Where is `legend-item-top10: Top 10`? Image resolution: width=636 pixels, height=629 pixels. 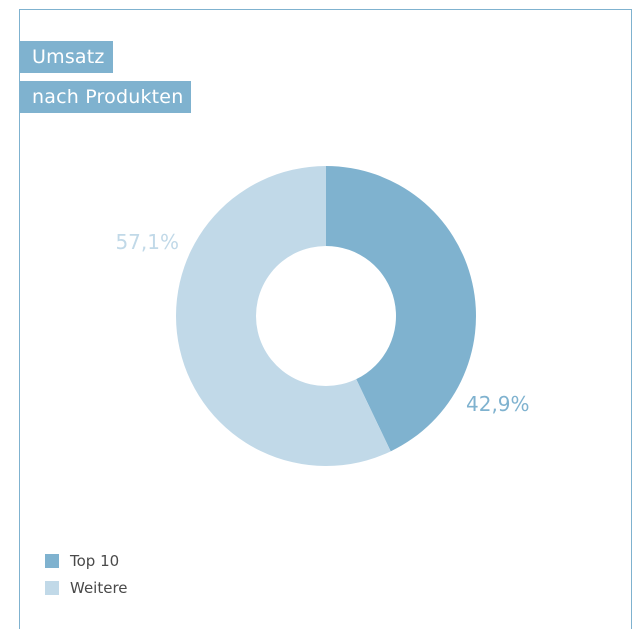
legend-item-top10: Top 10 is located at coordinates (86, 560).